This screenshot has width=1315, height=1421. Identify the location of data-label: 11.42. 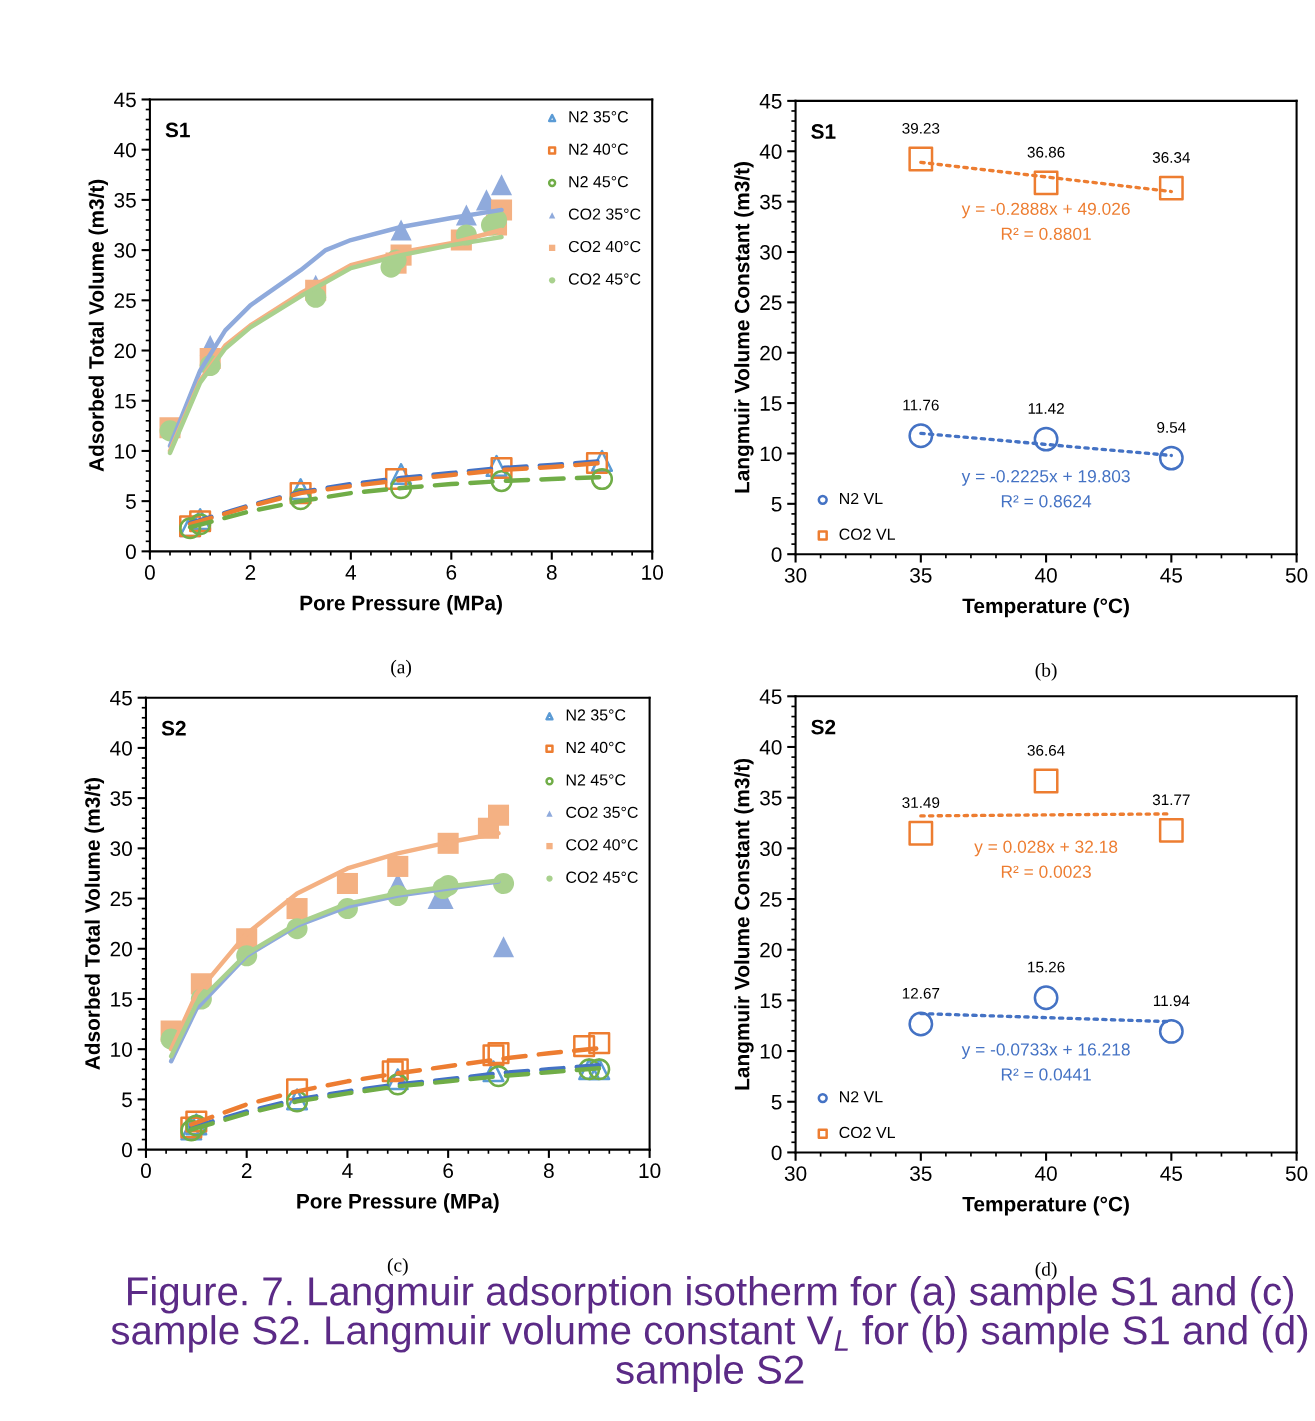
(1046, 408).